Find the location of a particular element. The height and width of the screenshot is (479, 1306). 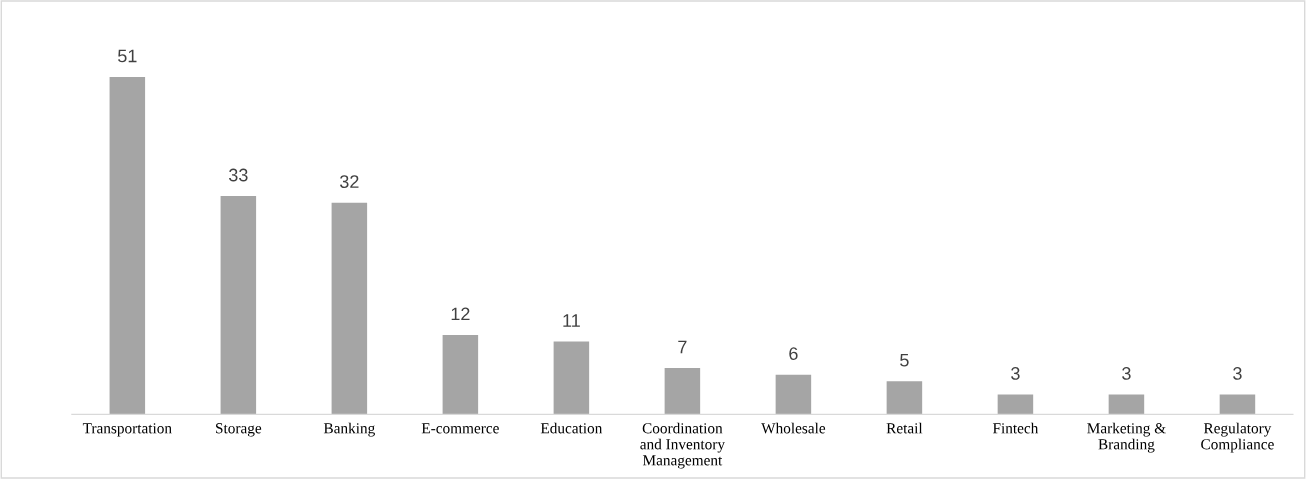

data-label: 32 is located at coordinates (349, 182).